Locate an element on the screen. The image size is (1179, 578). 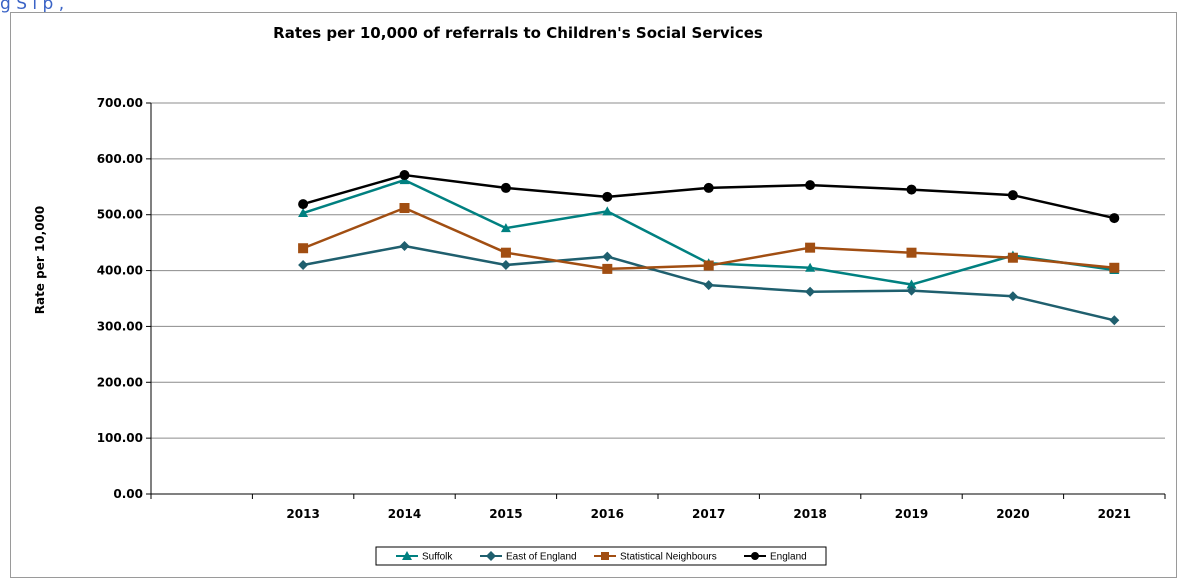
legend-marker-statistical-neighbours is located at coordinates (605, 556).